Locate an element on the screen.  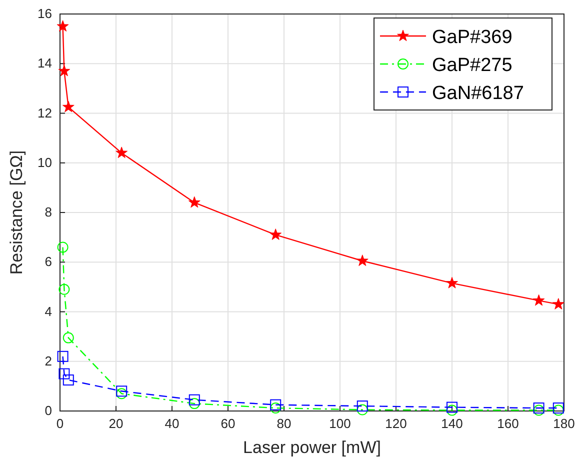
x-tick-label: 60 is located at coordinates (228, 423).